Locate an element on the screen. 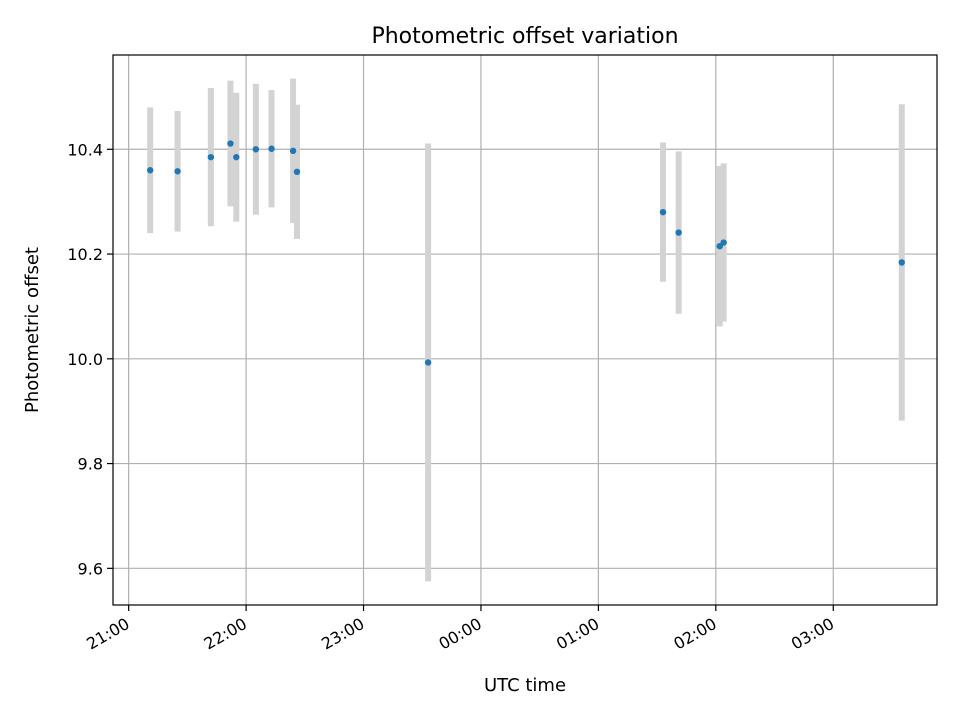  x-tick-label-2: 23:00 is located at coordinates (342, 634).